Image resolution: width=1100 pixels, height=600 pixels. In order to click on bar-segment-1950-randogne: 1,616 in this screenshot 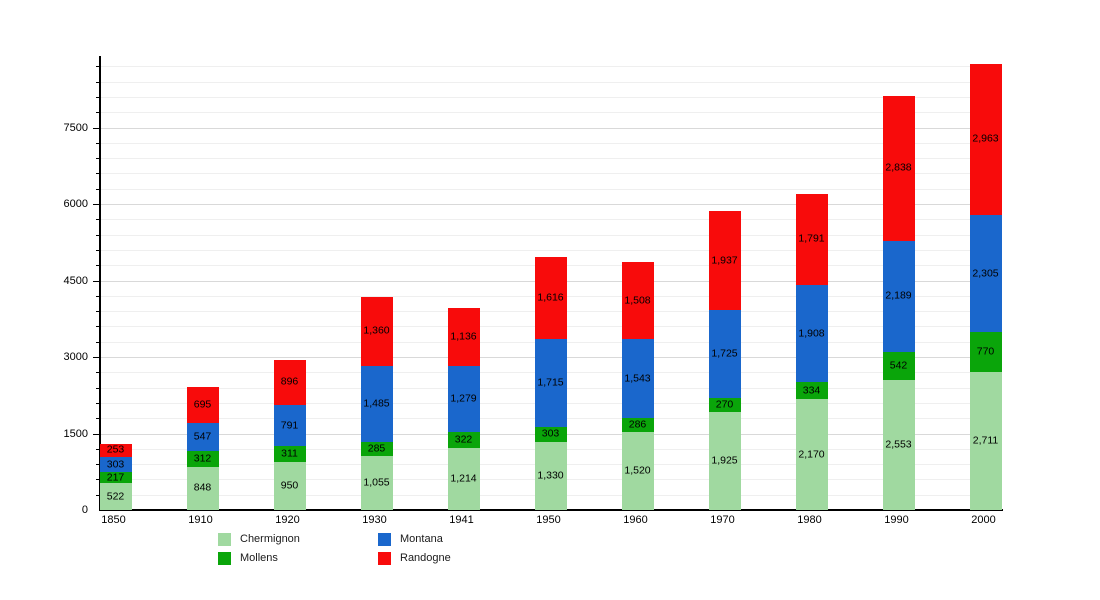, I will do `click(550, 298)`.